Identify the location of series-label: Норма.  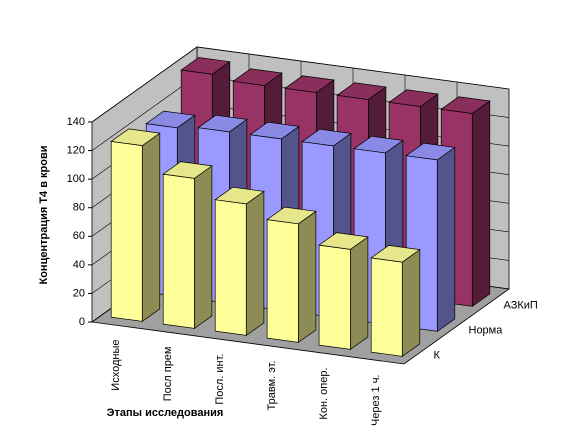
(486, 330).